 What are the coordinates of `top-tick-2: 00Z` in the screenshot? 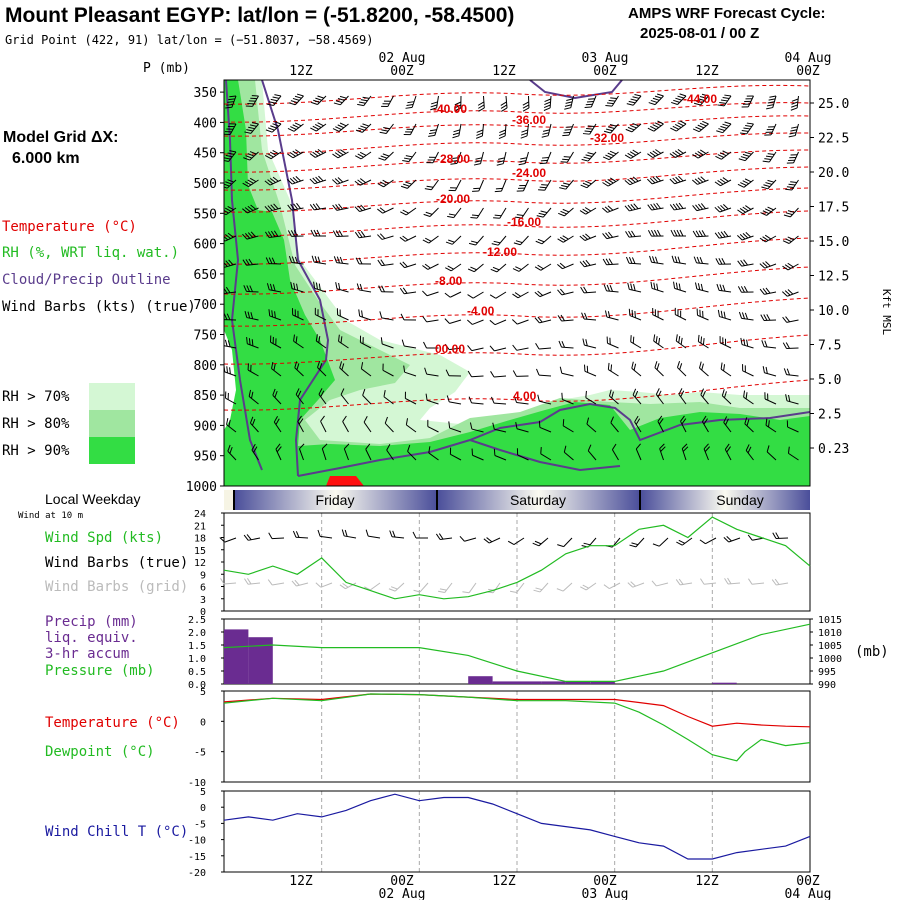 It's located at (402, 71).